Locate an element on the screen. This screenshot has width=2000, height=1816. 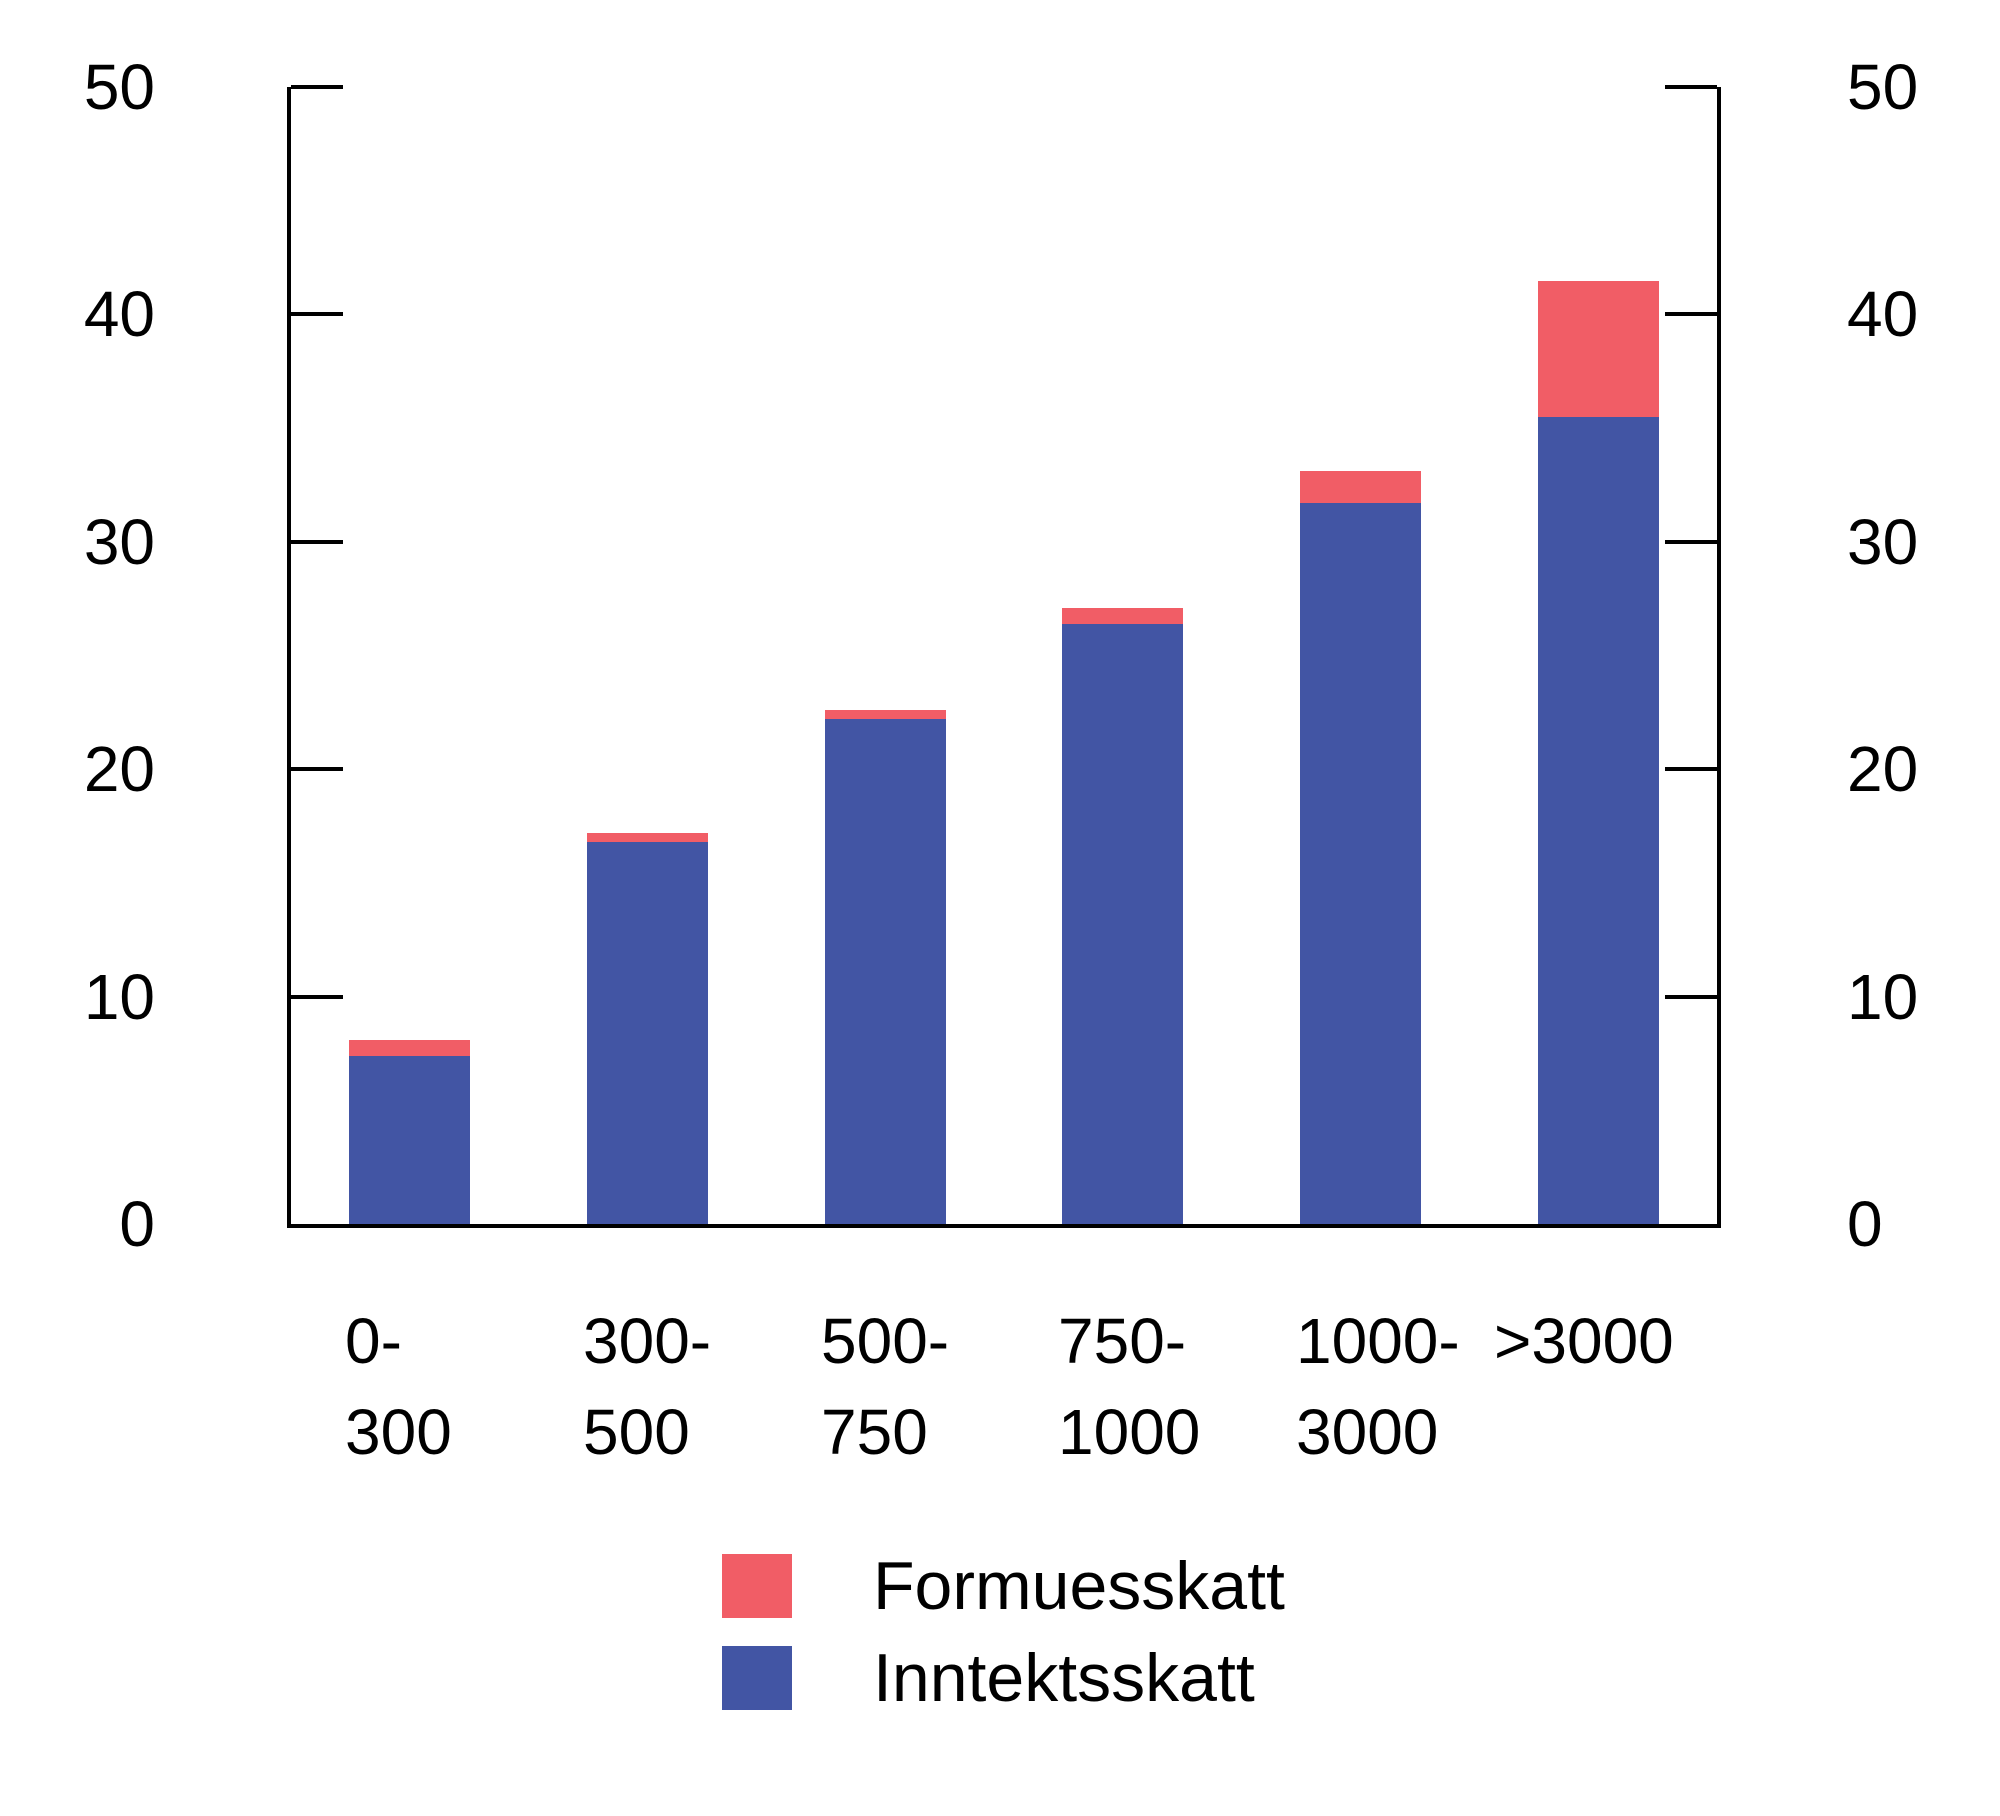
x-axis-category-line: 3000 is located at coordinates (1367, 1431).